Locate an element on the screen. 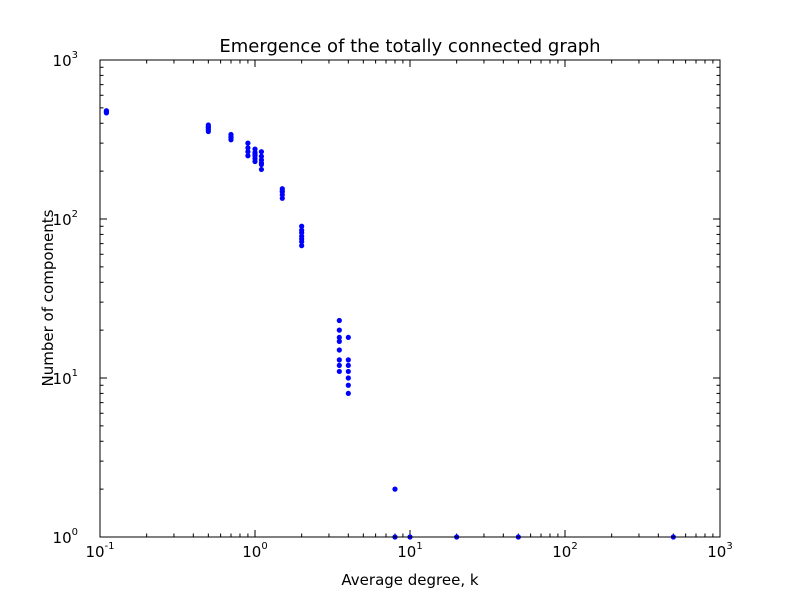  x-tick-label: 10² is located at coordinates (564, 551).